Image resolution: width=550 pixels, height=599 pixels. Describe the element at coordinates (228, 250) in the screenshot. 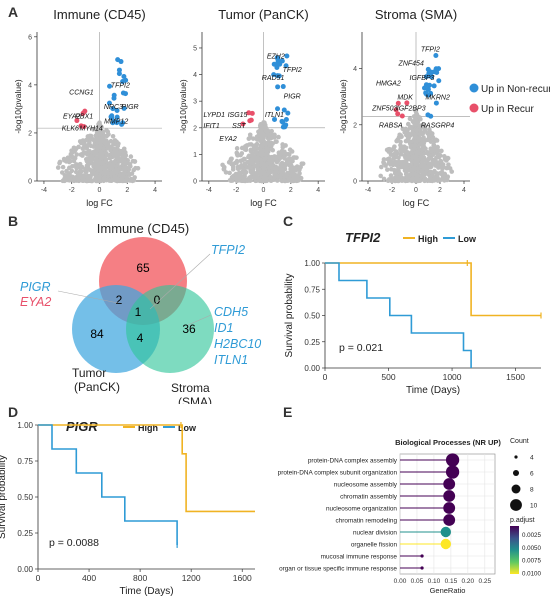

I see `callout-tfpi2: TFPI2` at that location.